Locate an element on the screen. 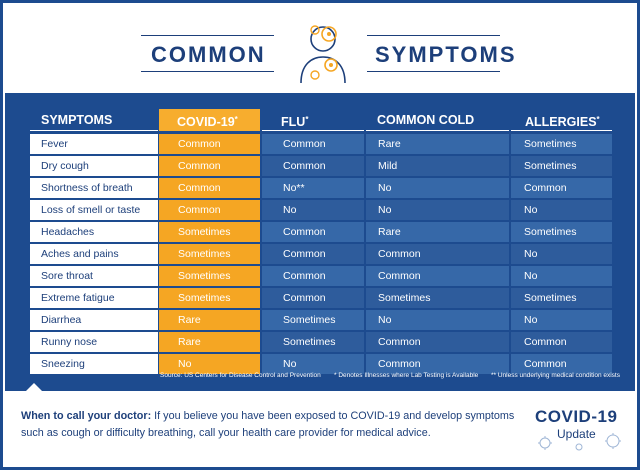 Image resolution: width=640 pixels, height=470 pixels. badge-title: COVID-19 is located at coordinates (576, 416).